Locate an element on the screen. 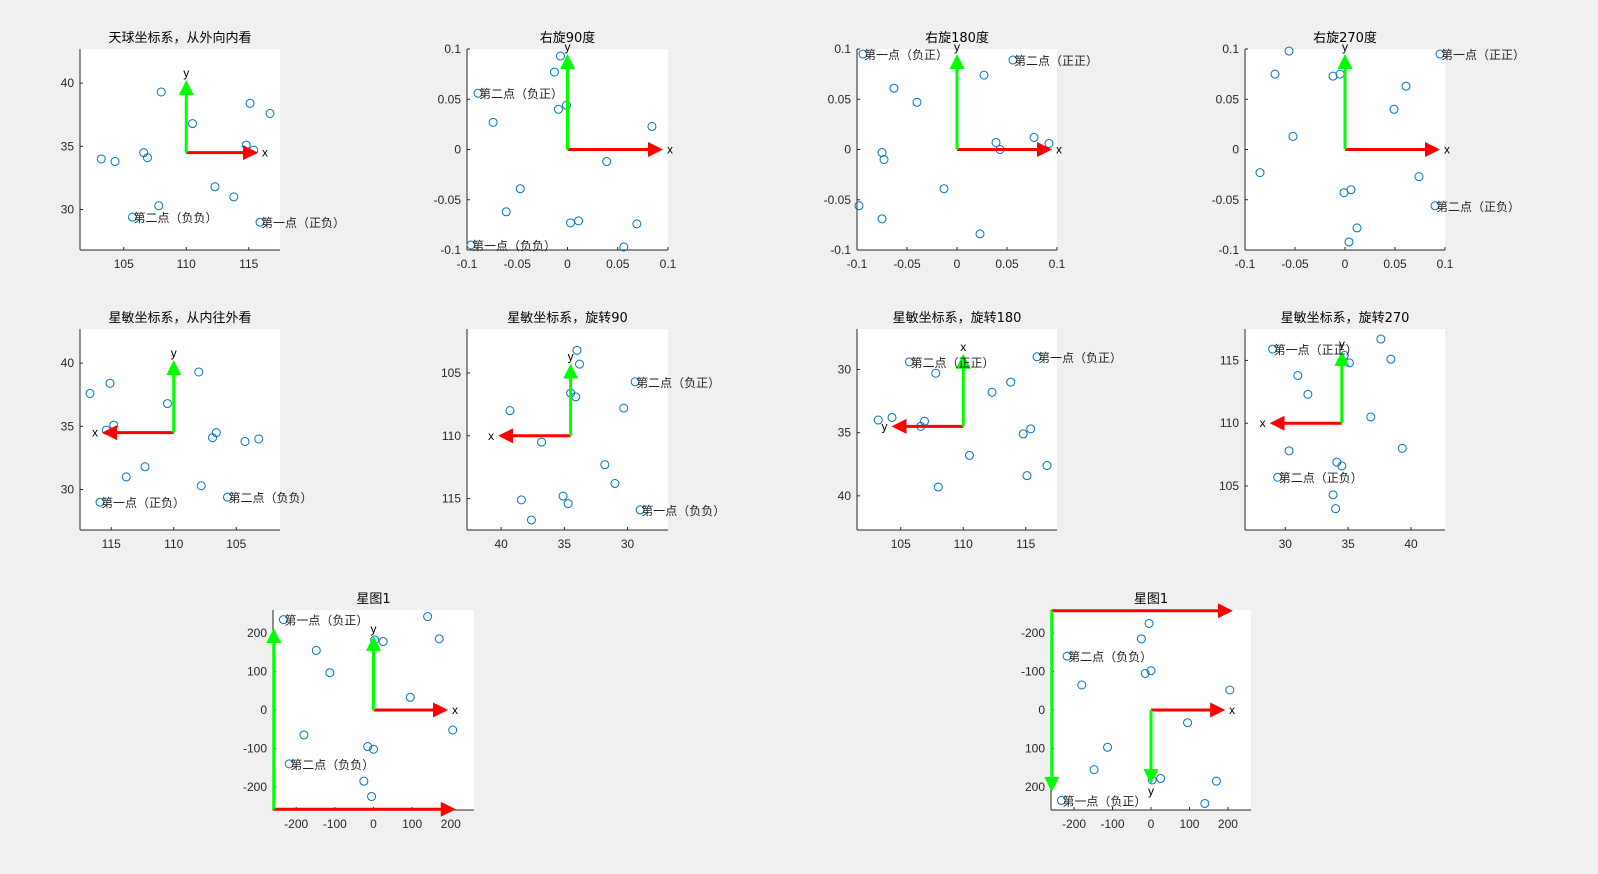 Image resolution: width=1598 pixels, height=874 pixels. chart-title: 右旋270度 is located at coordinates (1345, 38).